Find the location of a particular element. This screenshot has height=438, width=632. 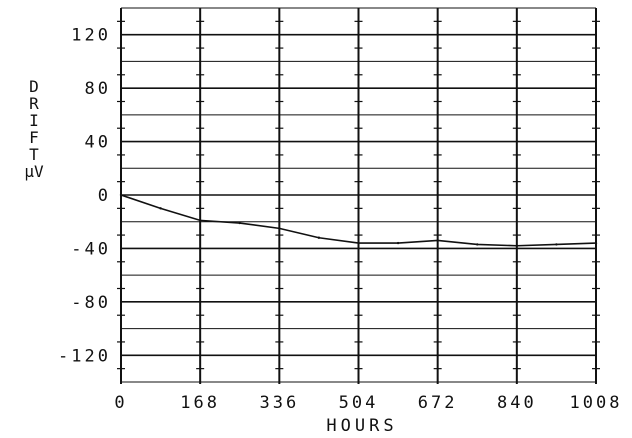

y-tick-label: -120 is located at coordinates (84, 356).